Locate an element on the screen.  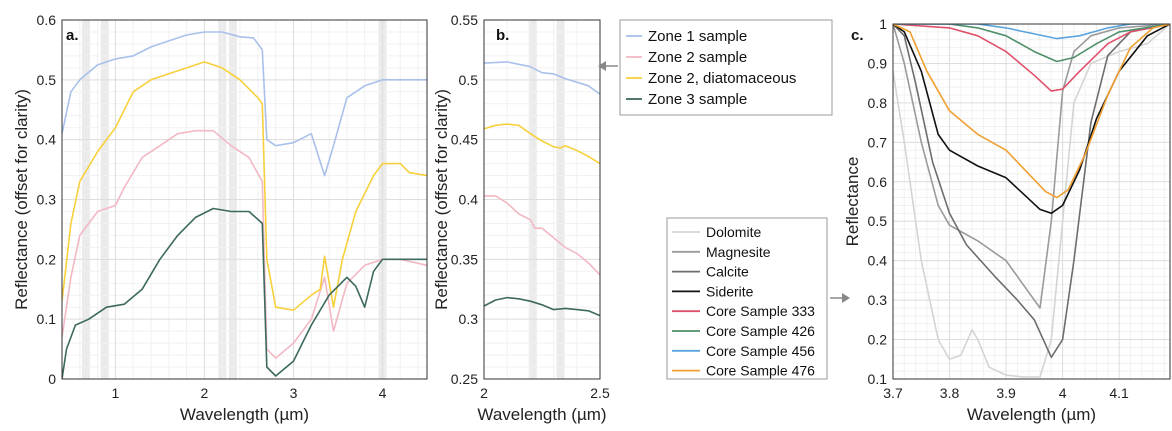
plot-frame is located at coordinates (542, 199).